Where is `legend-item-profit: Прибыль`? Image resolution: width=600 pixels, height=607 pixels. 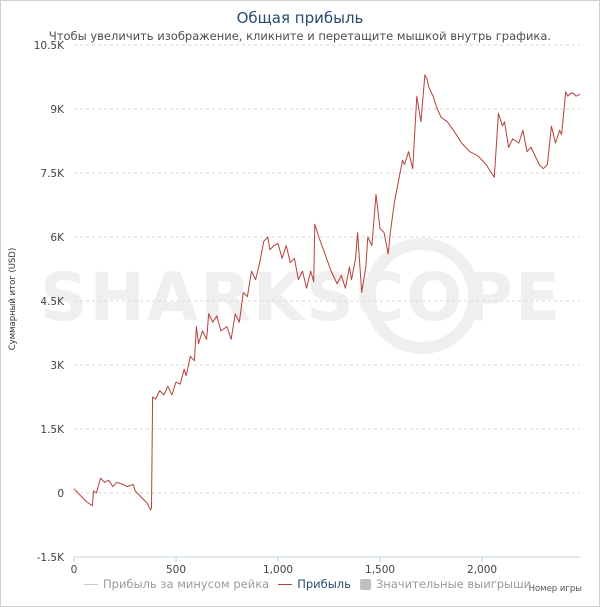
legend-item-profit: Прибыль is located at coordinates (314, 584).